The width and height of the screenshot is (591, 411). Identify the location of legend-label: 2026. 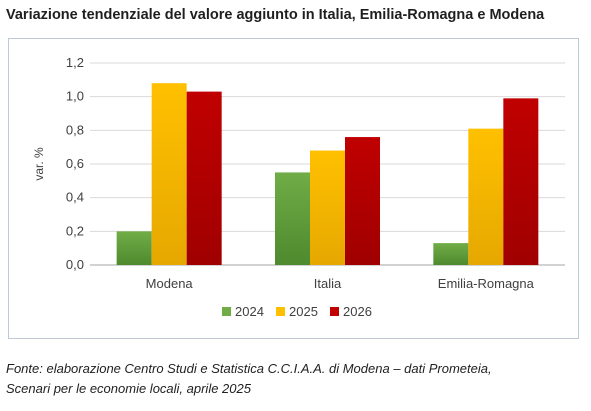
(357, 311).